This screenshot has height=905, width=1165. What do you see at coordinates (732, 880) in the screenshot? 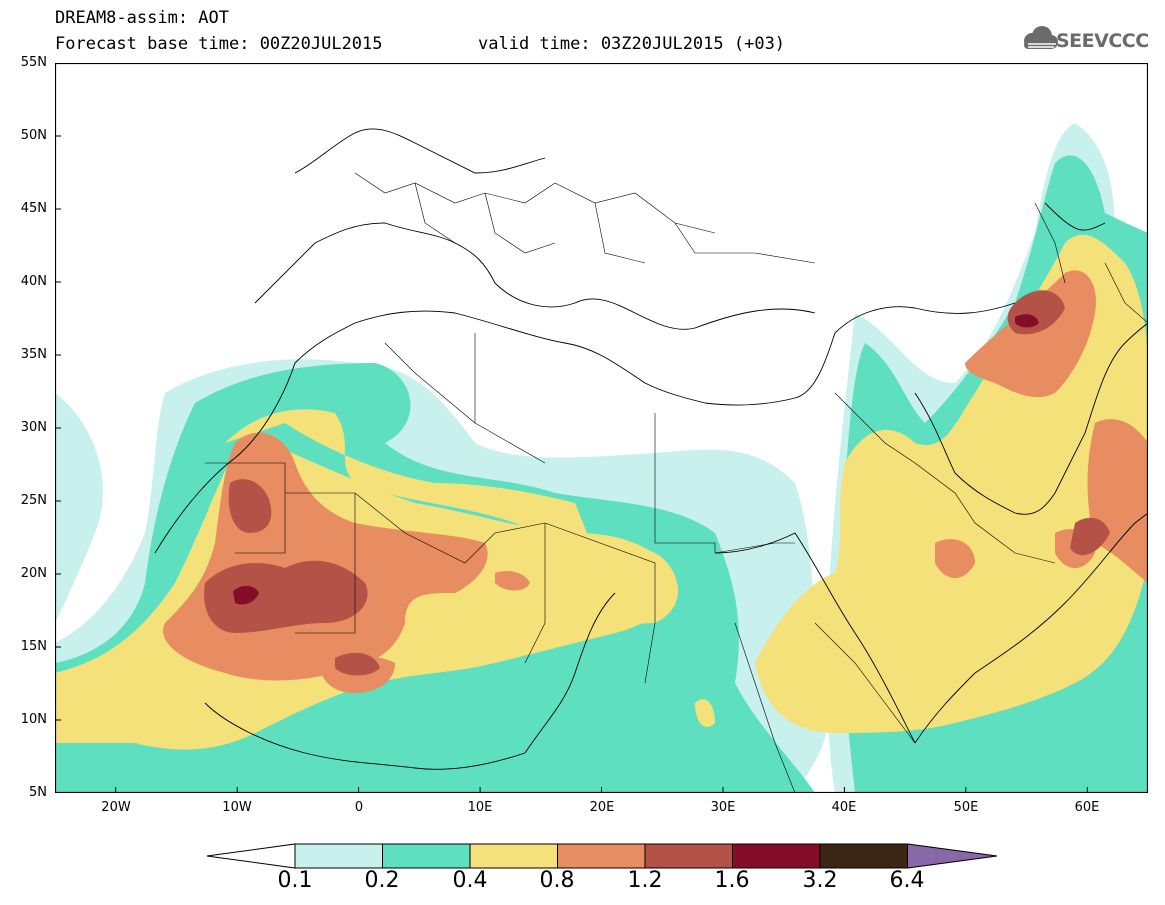
I see `colorbar-label: 1.6` at bounding box center [732, 880].